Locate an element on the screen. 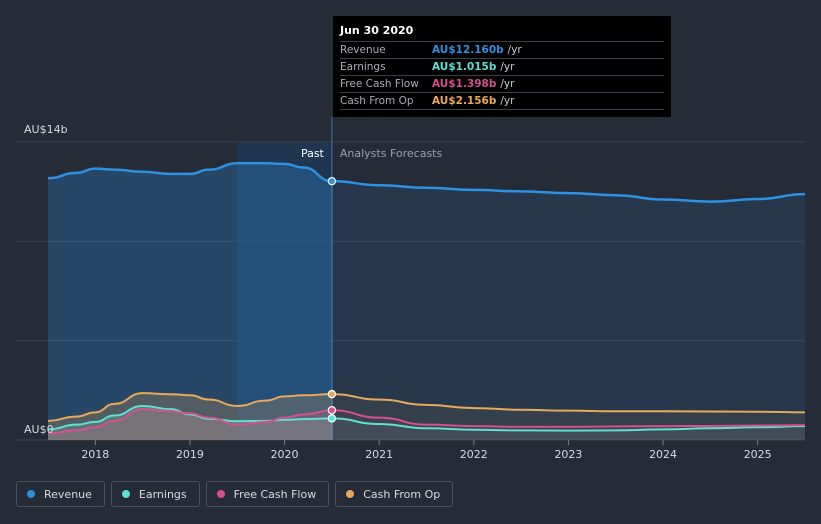 This screenshot has height=524, width=821. legend-item-revenue: Revenue is located at coordinates (60, 494).